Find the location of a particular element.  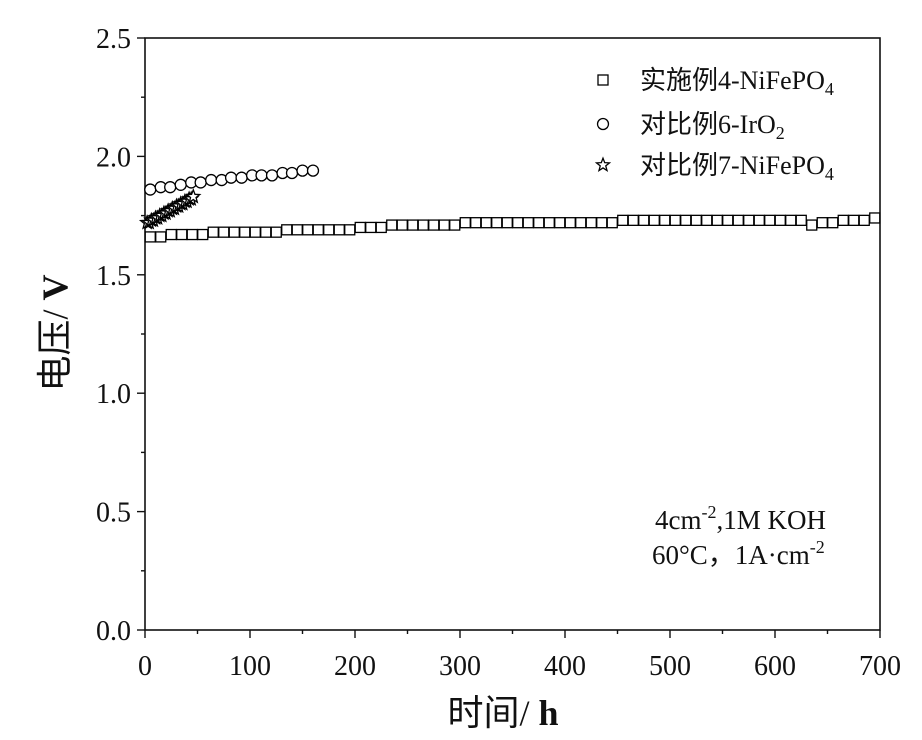

x-axis-label: 时间/h is located at coordinates (502, 713).